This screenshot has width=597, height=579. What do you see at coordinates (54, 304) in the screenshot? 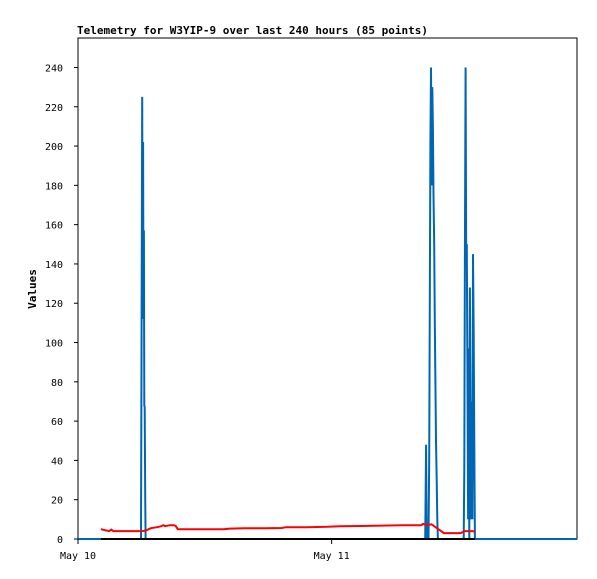
I see `y-tick-label: 120` at bounding box center [54, 304].